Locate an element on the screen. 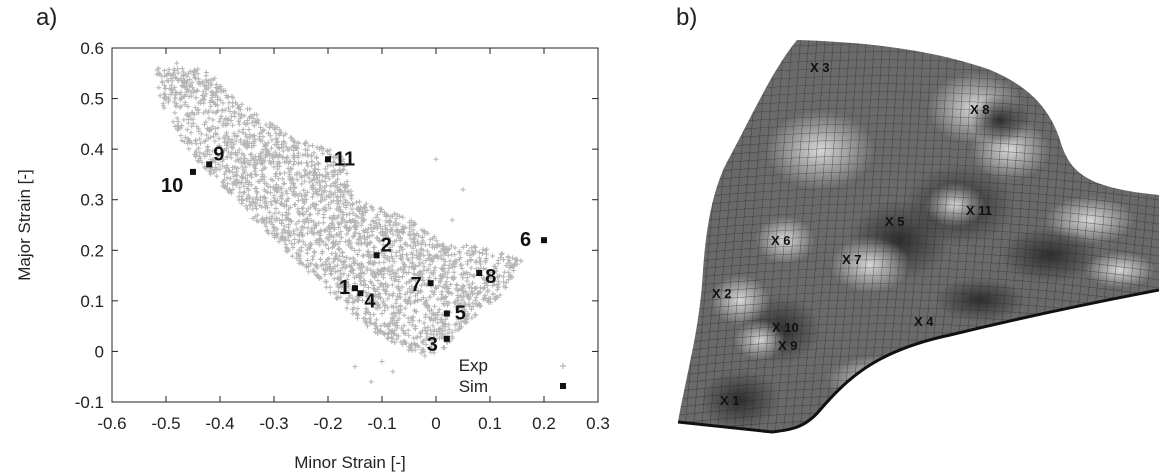 The height and width of the screenshot is (473, 1159). mesh-marker-label: X 1 is located at coordinates (730, 400).